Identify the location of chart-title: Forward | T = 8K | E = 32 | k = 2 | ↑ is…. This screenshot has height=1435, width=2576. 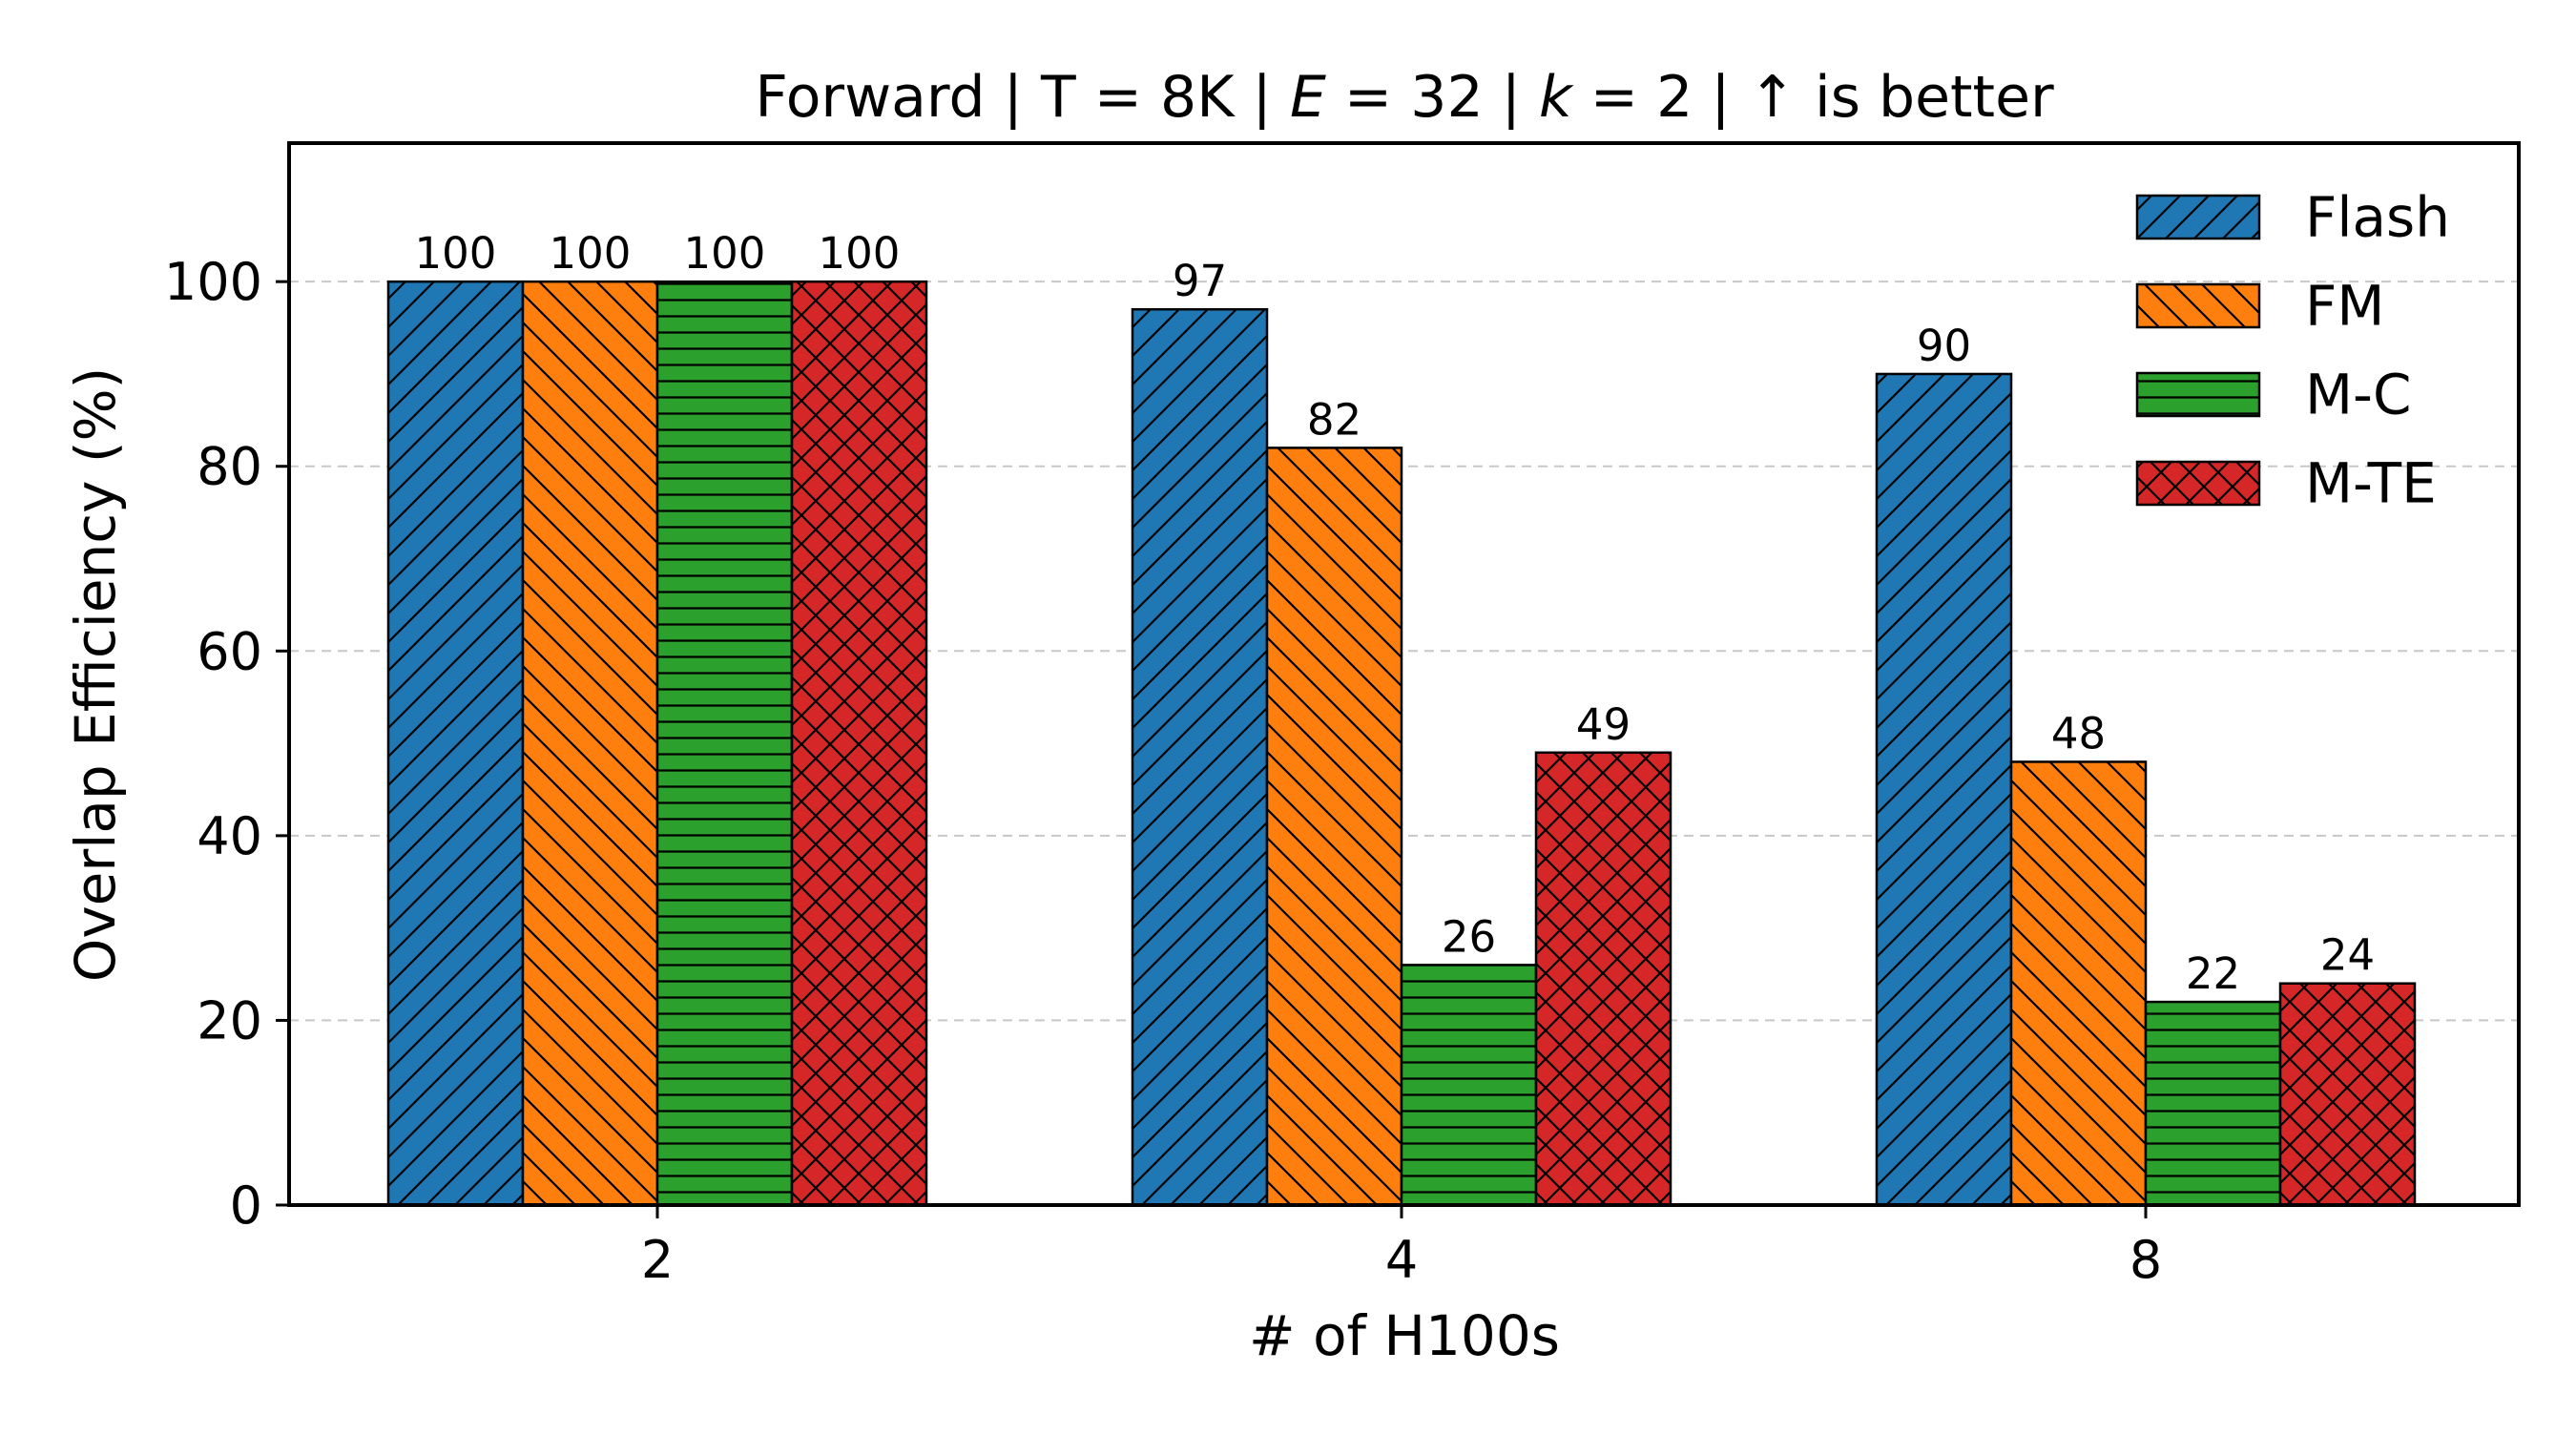
(1404, 97).